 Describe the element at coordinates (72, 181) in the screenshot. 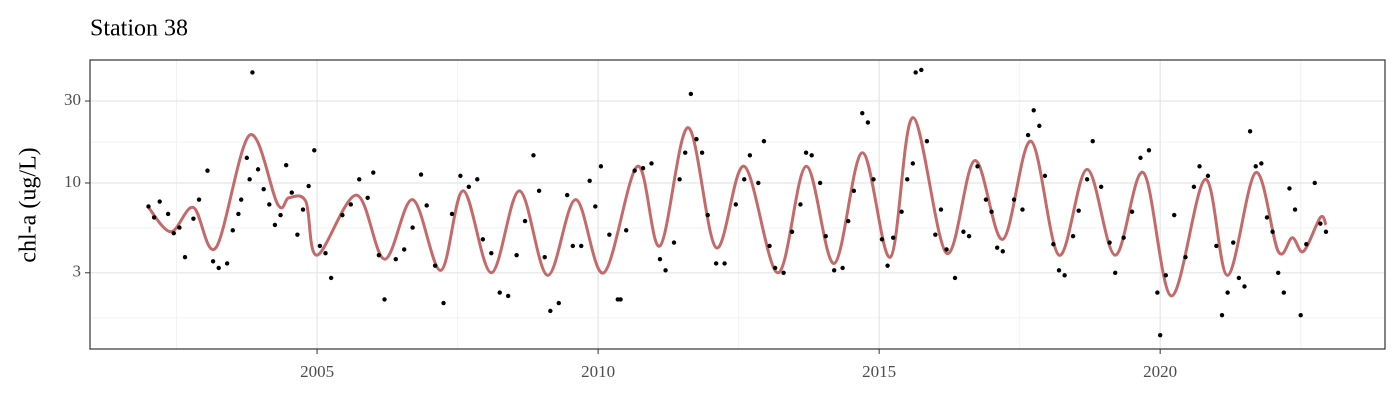

I see `y-tick-label: 10` at that location.